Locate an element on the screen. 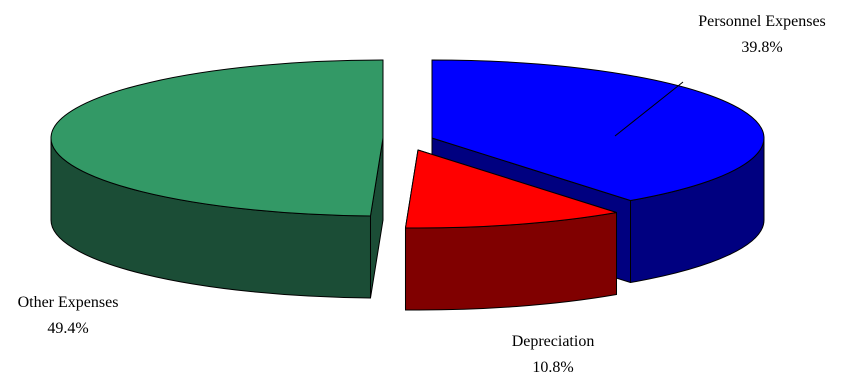  leader-line-personnel is located at coordinates (649, 109).